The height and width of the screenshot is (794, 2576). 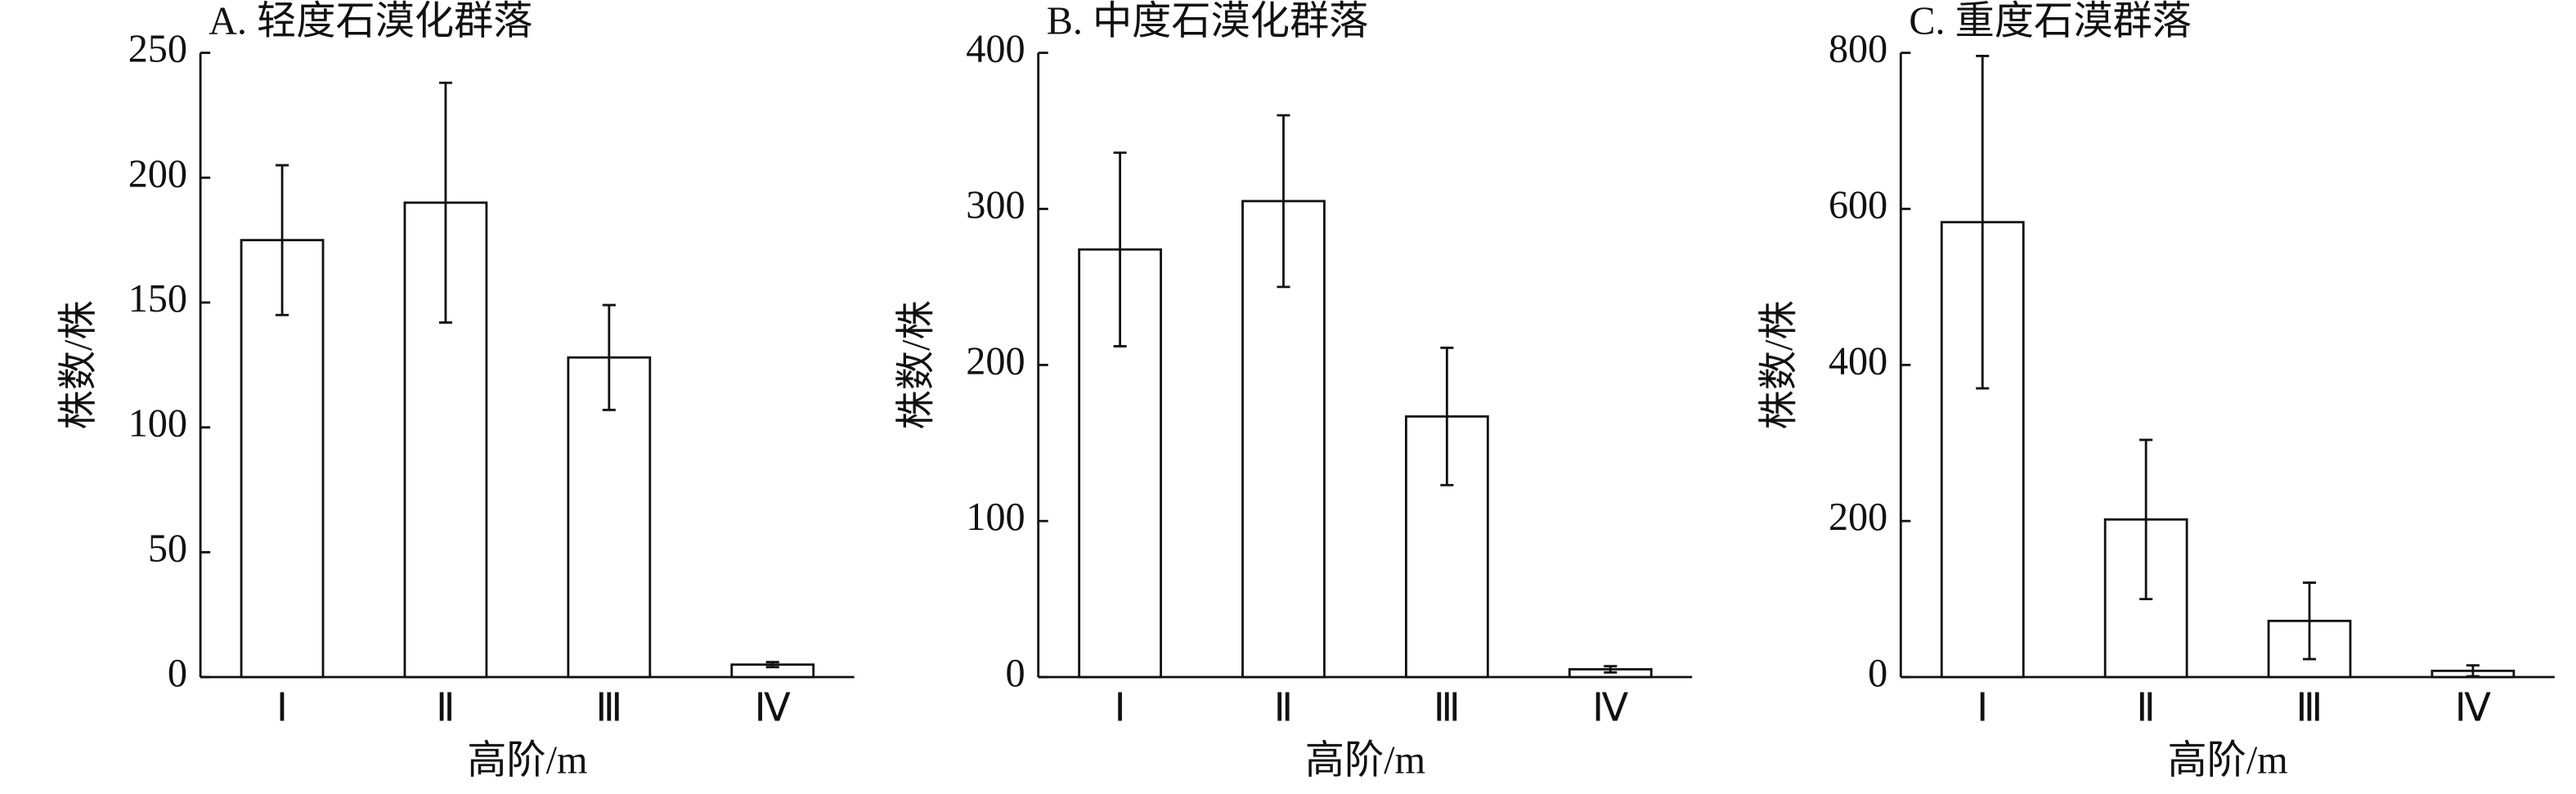 What do you see at coordinates (158, 49) in the screenshot?
I see `y-tick-label: 250` at bounding box center [158, 49].